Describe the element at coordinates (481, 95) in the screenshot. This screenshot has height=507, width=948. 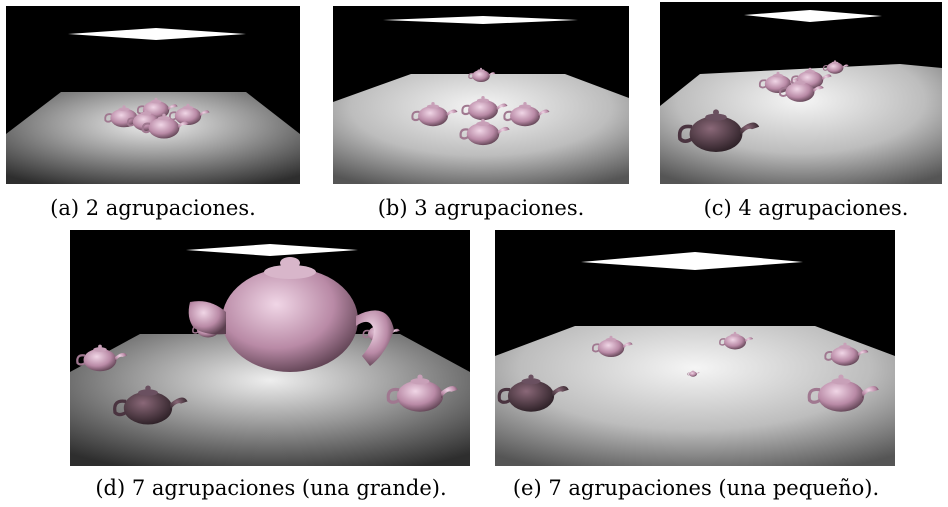
I see `figure-b-render` at that location.